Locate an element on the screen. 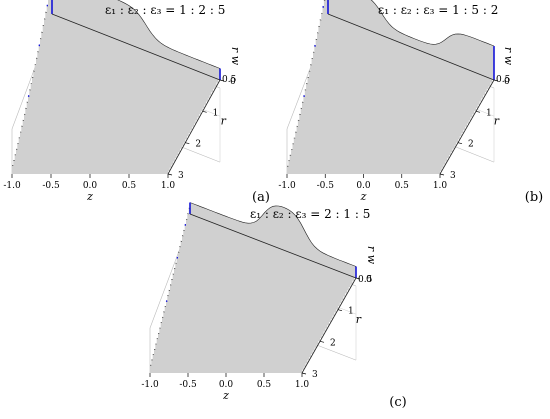 The height and width of the screenshot is (419, 550). panel-label: (b) is located at coordinates (534, 197).